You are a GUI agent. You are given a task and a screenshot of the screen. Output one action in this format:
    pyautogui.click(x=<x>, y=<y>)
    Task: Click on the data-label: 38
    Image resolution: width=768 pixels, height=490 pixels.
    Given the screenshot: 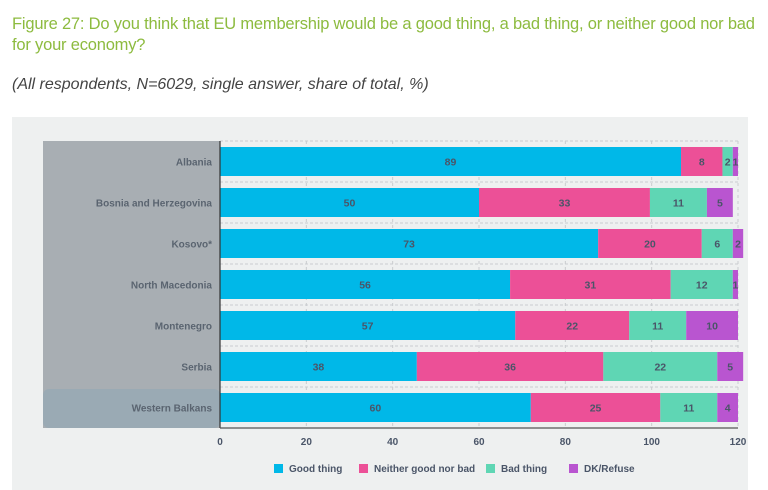 What is the action you would take?
    pyautogui.click(x=319, y=368)
    